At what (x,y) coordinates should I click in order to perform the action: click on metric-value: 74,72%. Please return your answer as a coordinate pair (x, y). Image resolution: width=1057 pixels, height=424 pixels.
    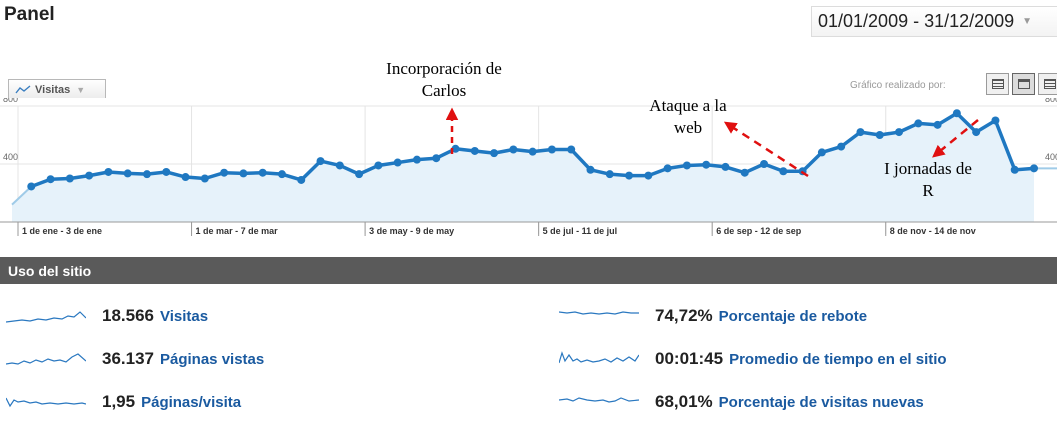
    Looking at the image, I should click on (684, 315).